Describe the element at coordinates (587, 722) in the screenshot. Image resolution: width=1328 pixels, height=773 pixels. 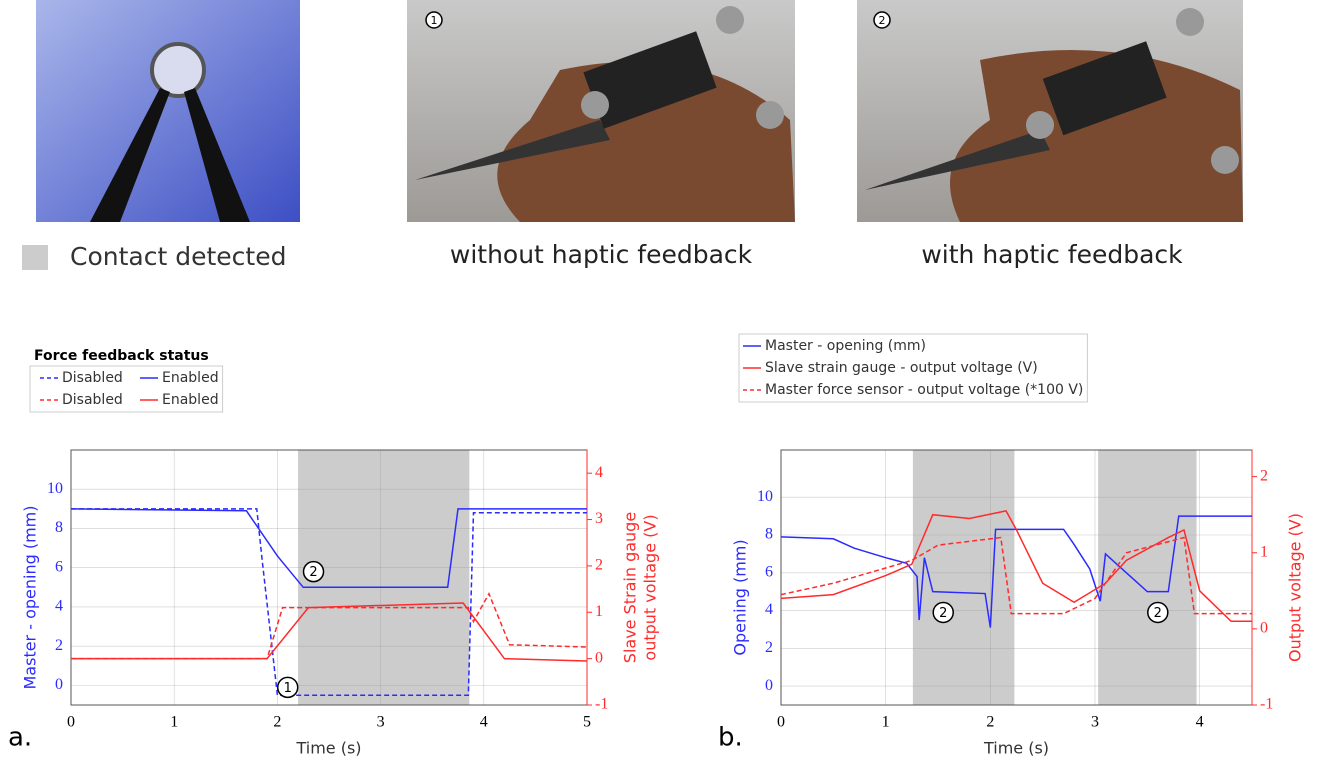
I see `x-tick-label: 5` at that location.